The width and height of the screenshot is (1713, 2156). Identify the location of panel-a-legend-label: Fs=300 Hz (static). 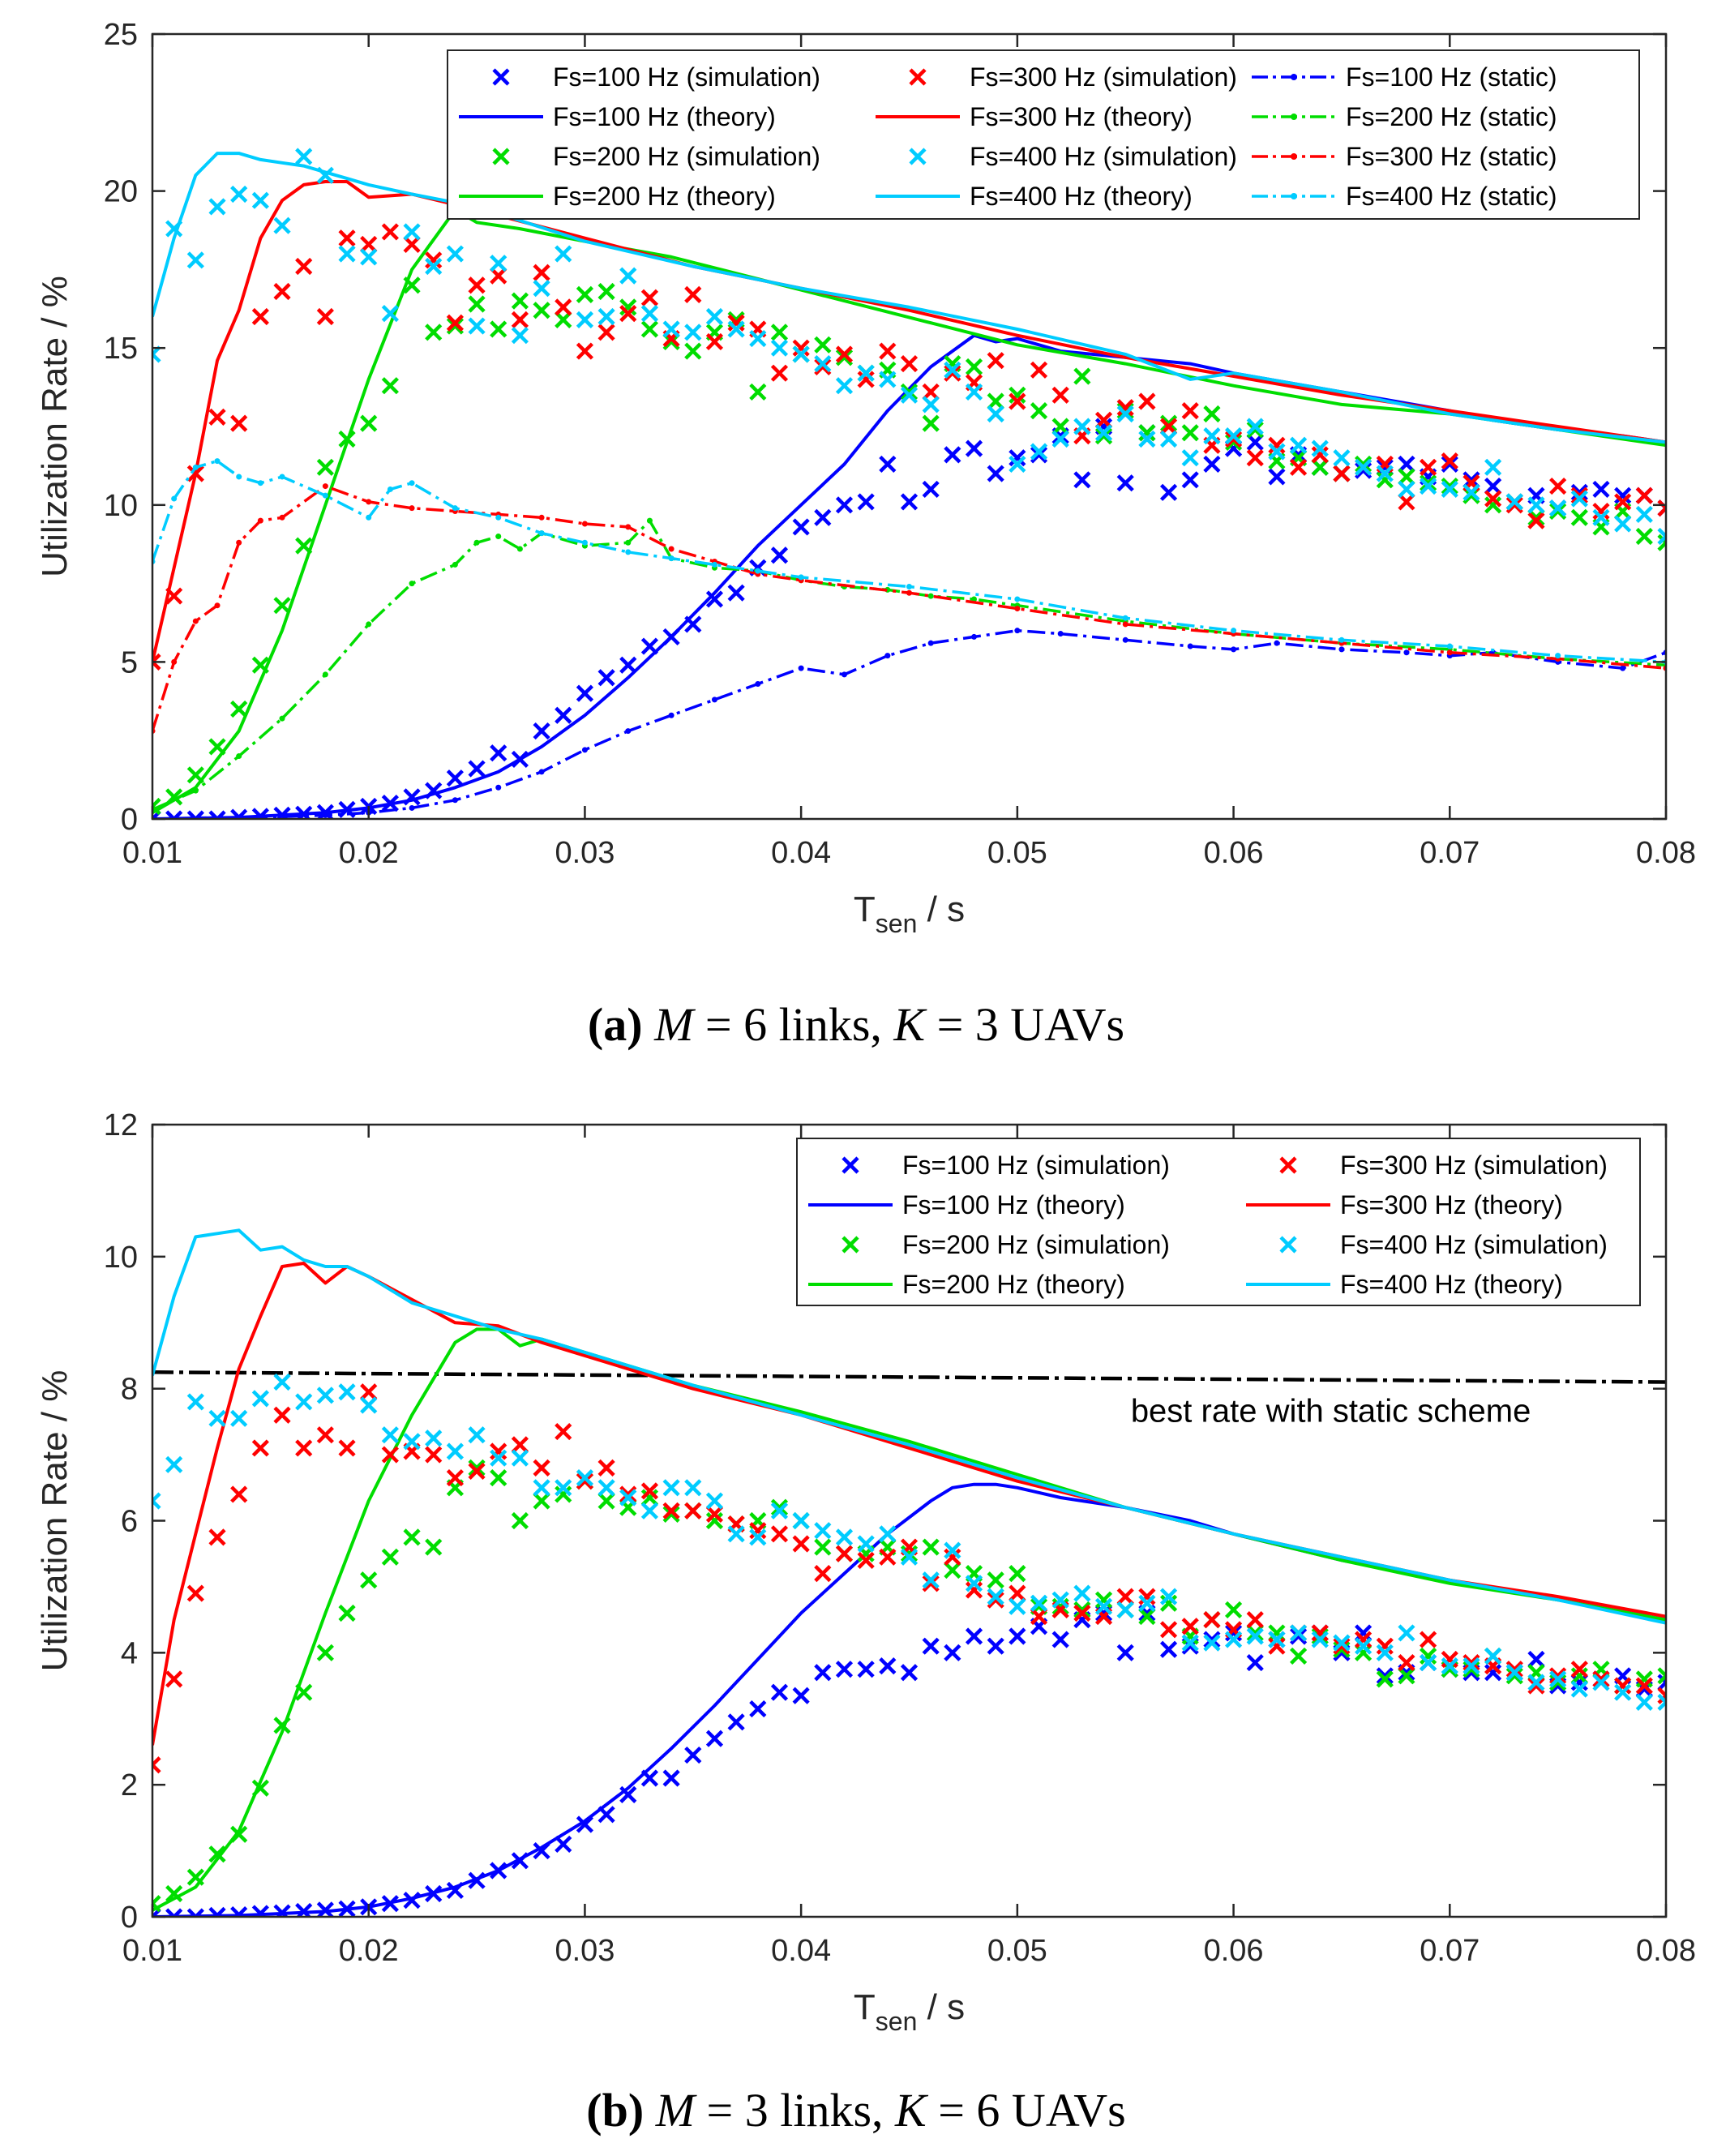
(1451, 156).